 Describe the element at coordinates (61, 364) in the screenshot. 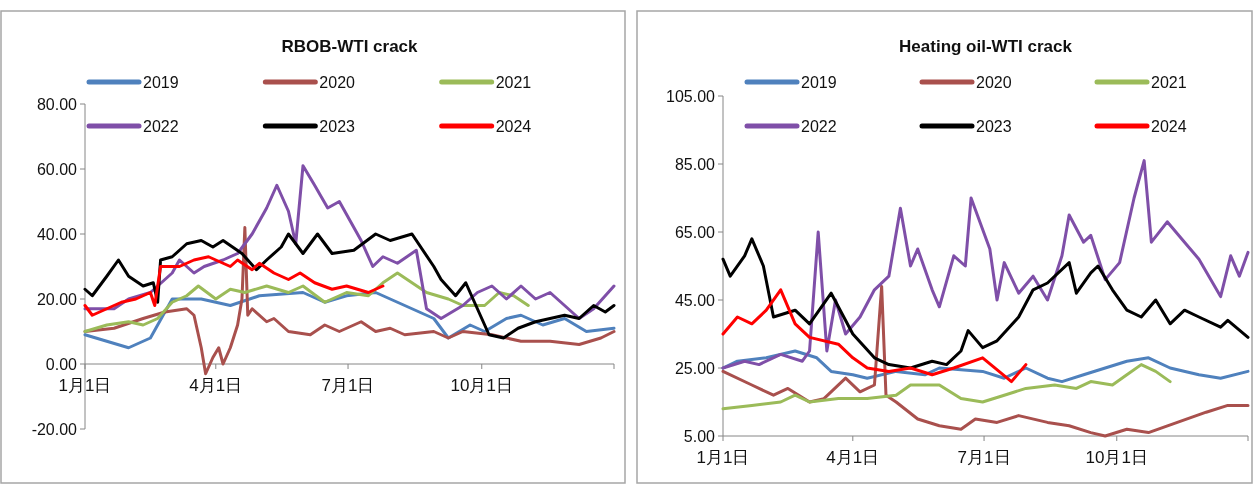

I see `y-tick-label: 0.00` at that location.